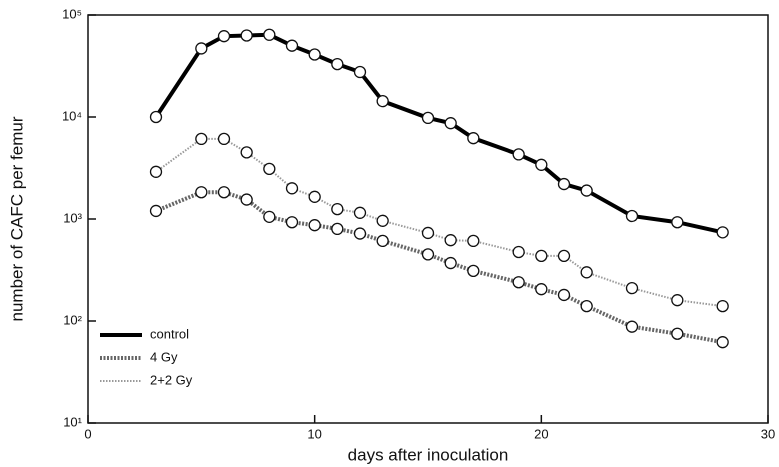 The image size is (779, 467). Describe the element at coordinates (72, 319) in the screenshot. I see `y-tick-label: 10²` at that location.